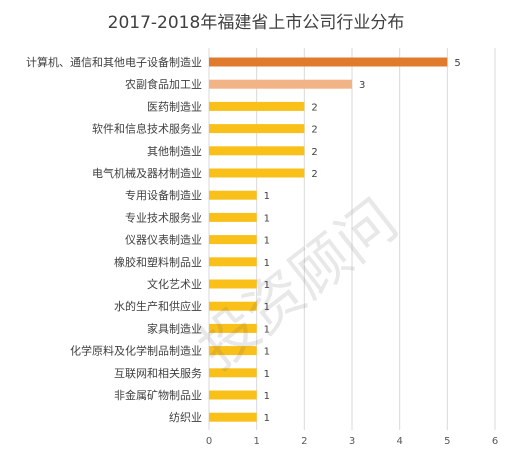  Describe the element at coordinates (147, 129) in the screenshot. I see `category-label: 软件和信息技术服务业` at that location.